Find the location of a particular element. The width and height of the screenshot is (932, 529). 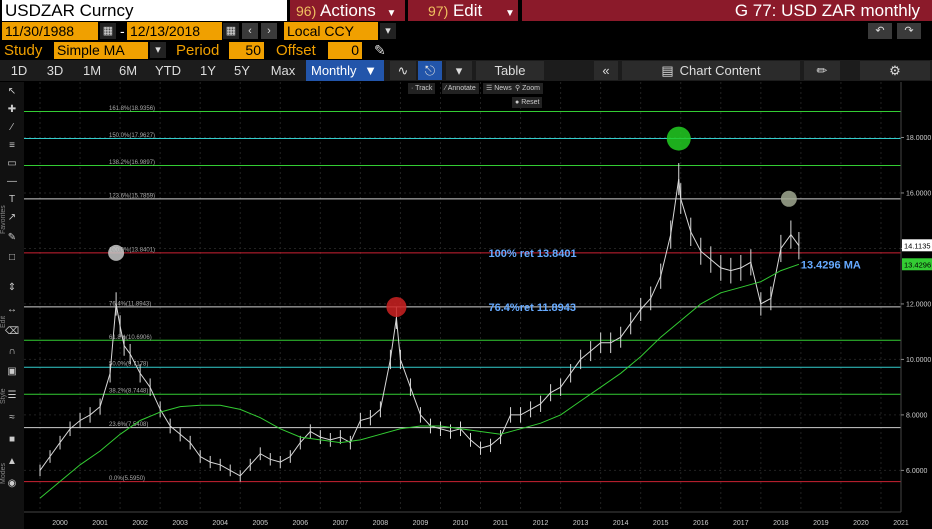

lock-icon: ▣ is located at coordinates (12, 371).